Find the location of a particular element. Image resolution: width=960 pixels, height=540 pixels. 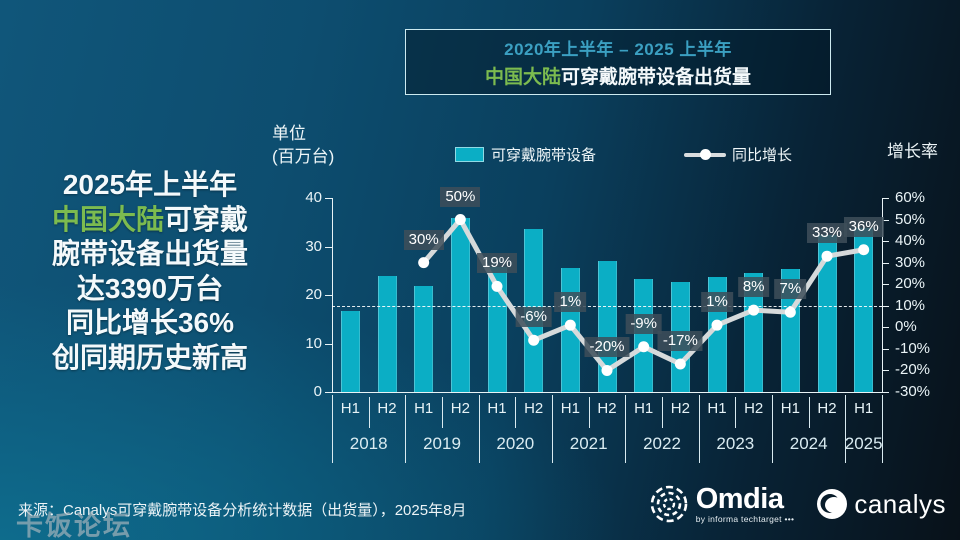

footer-logos: Omdia by informa techtarget ••• canalys is located at coordinates (797, 504).